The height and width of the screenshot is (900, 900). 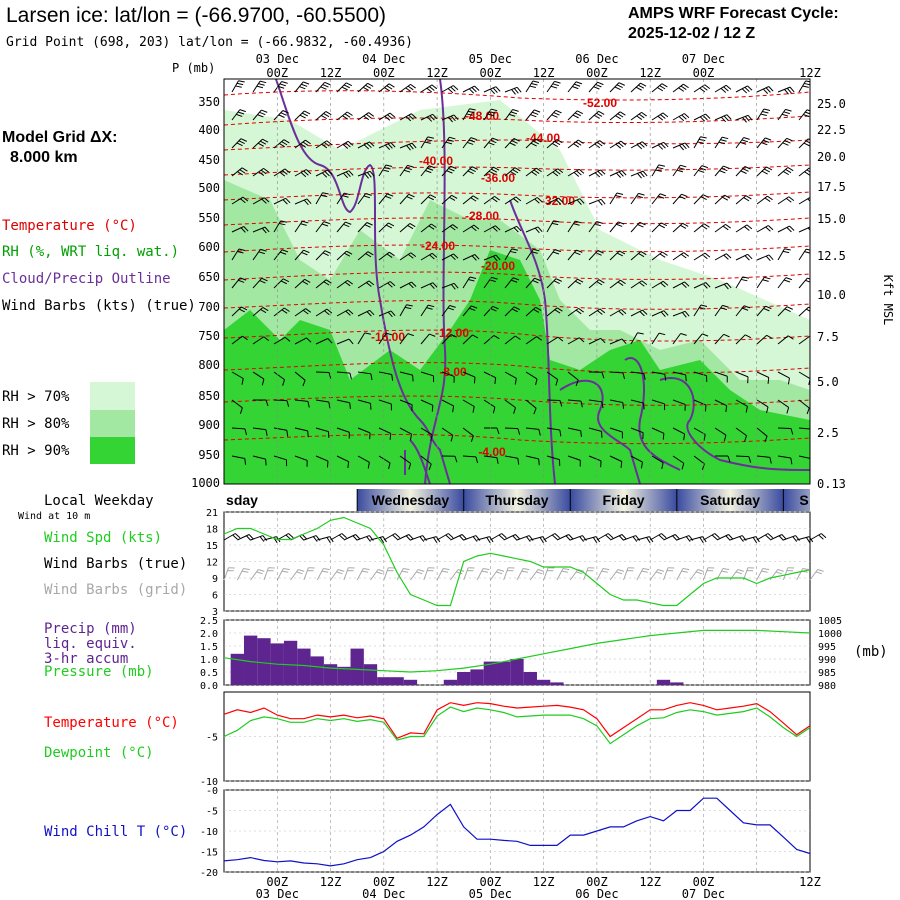 What do you see at coordinates (193, 68) in the screenshot?
I see `pressure-axis-label: P (mb)` at bounding box center [193, 68].